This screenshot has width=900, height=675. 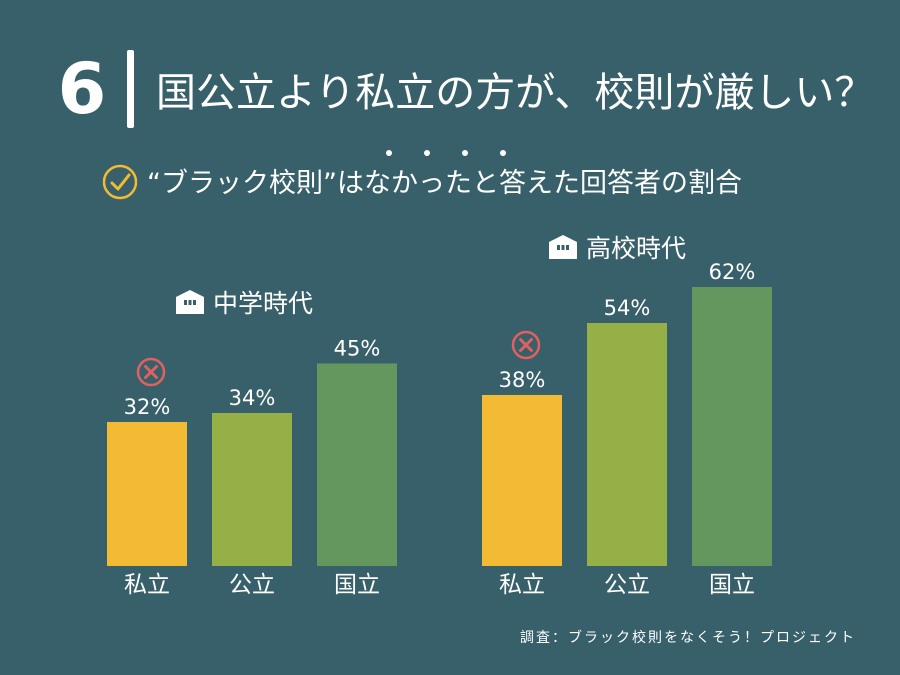 What do you see at coordinates (522, 380) in the screenshot?
I see `data-label: 38%` at bounding box center [522, 380].